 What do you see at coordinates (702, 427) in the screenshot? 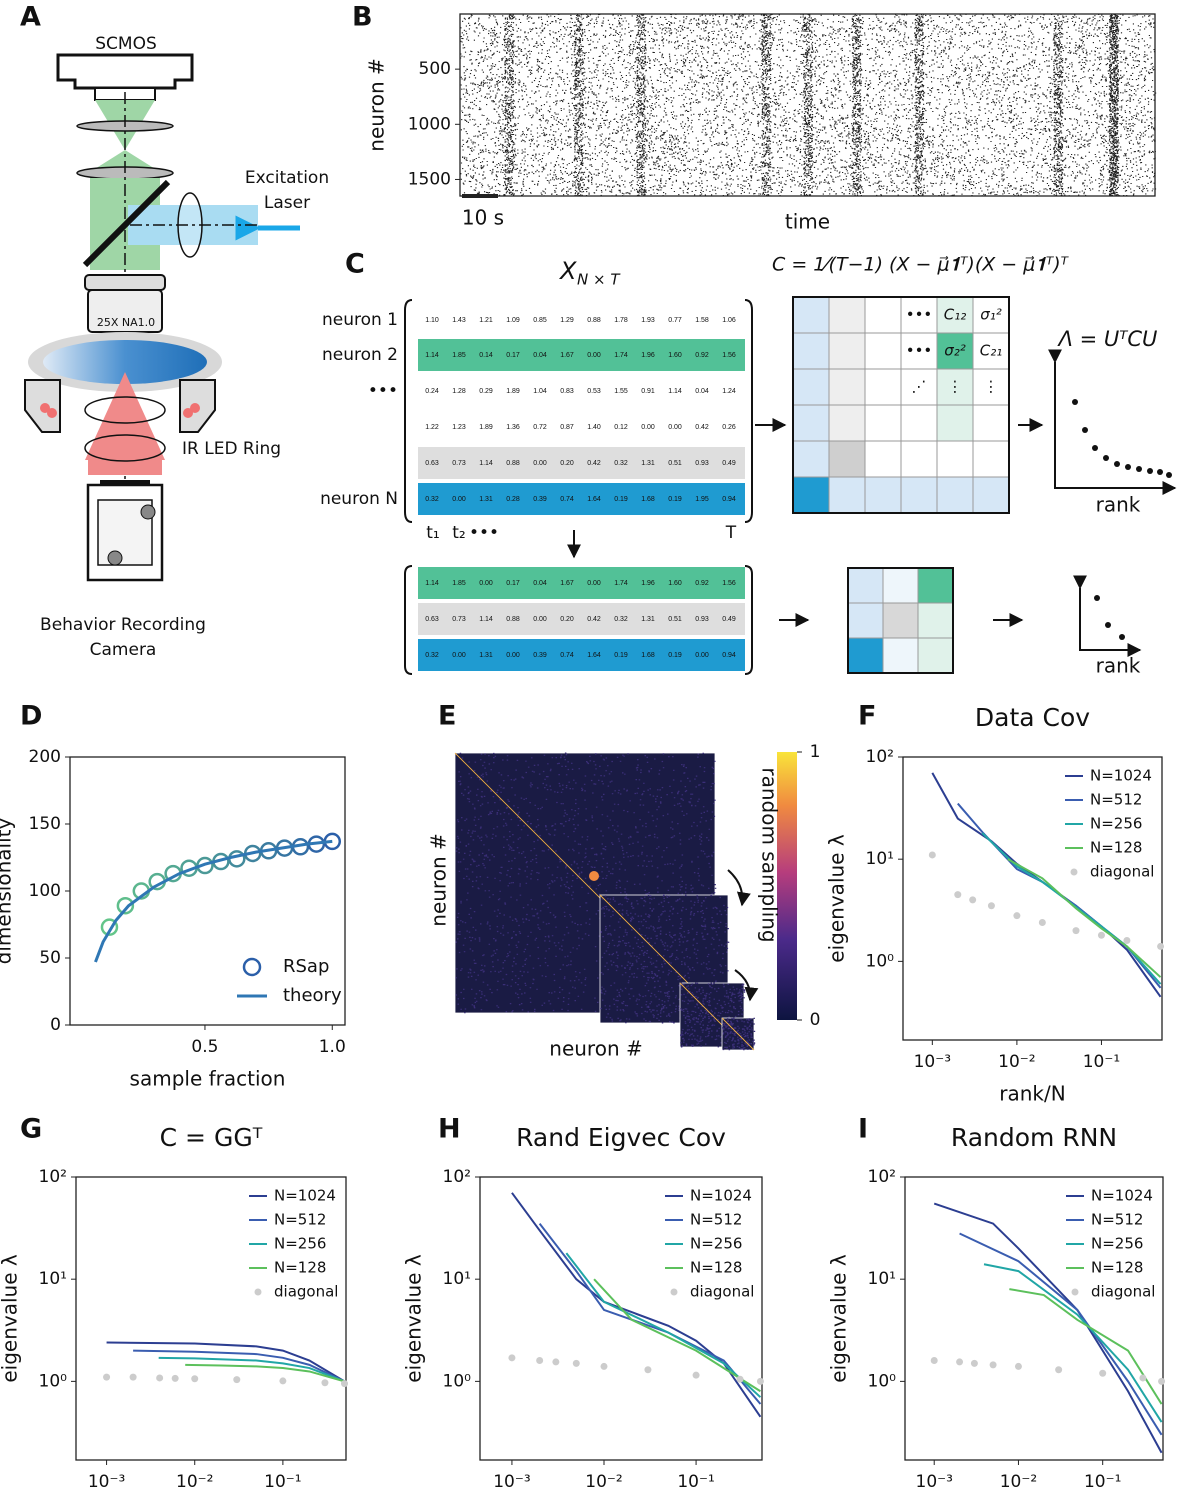
I see `matrix-entry: 0.42` at bounding box center [702, 427].